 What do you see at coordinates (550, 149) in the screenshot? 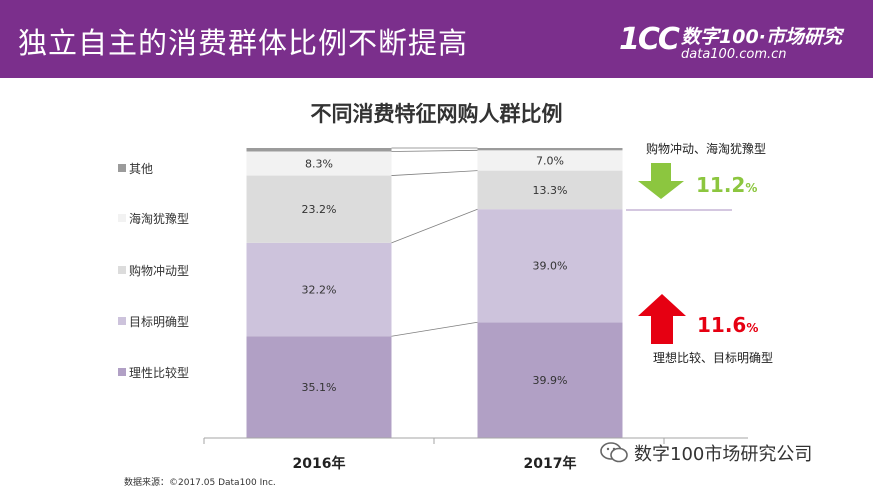
I see `bar-other-2017` at bounding box center [550, 149].